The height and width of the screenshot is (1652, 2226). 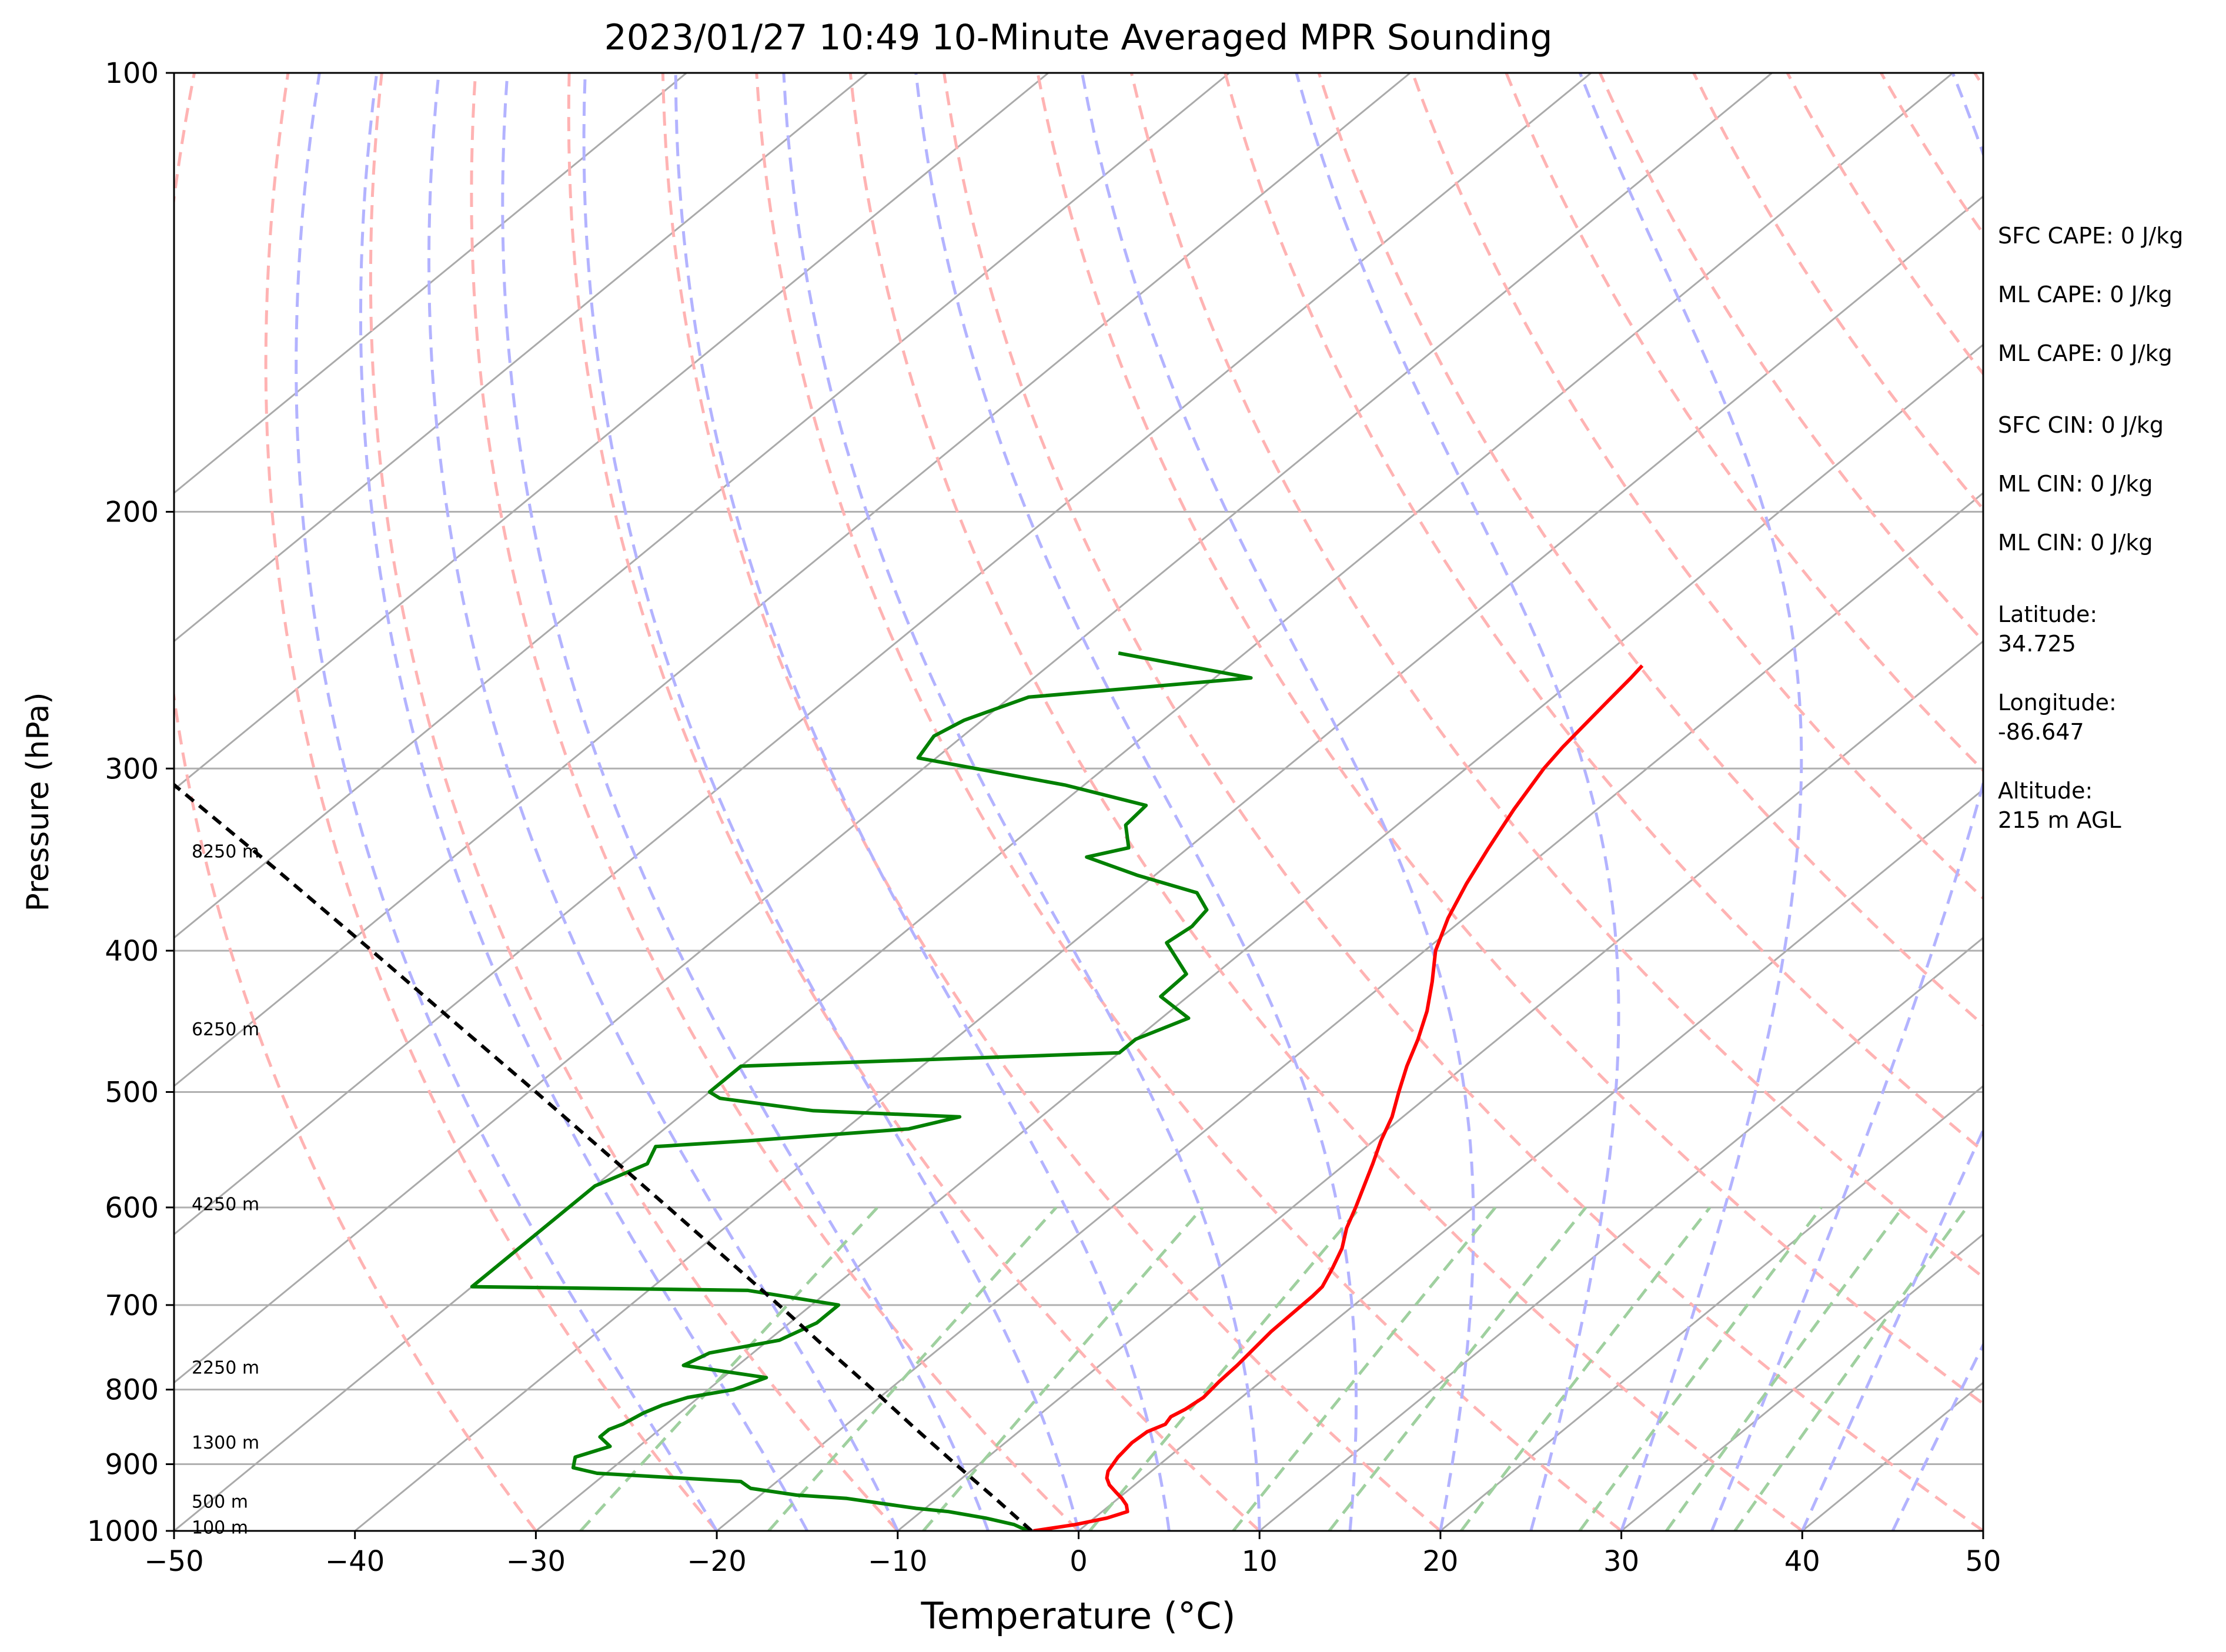 I want to click on x-tick-label: 50, so click(x=1983, y=1562).